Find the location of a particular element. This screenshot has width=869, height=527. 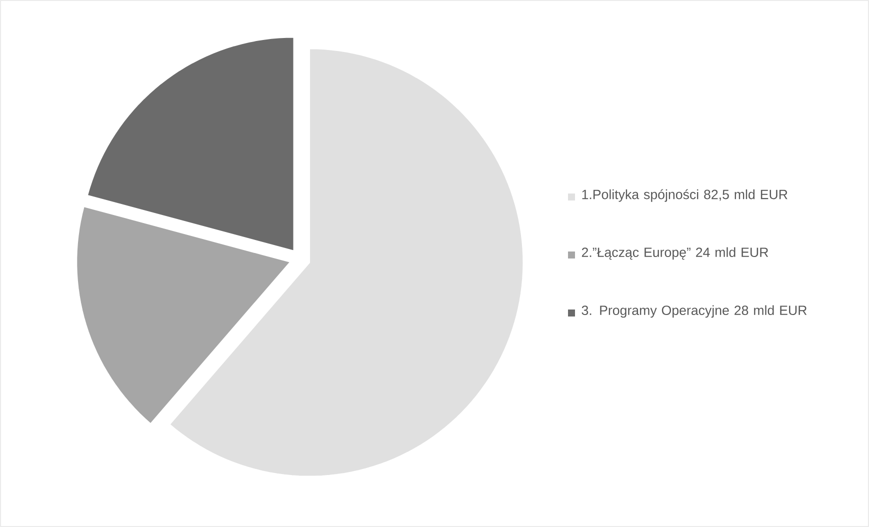

legend-label: 1.Polityka spójności 82,5 mld EUR is located at coordinates (685, 195).